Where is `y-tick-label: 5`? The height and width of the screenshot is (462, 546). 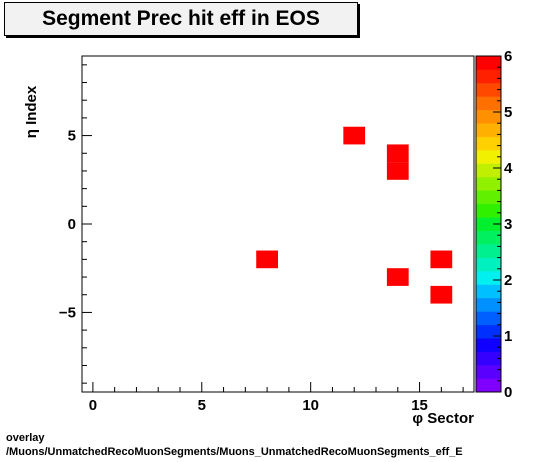 y-tick-label: 5 is located at coordinates (72, 136).